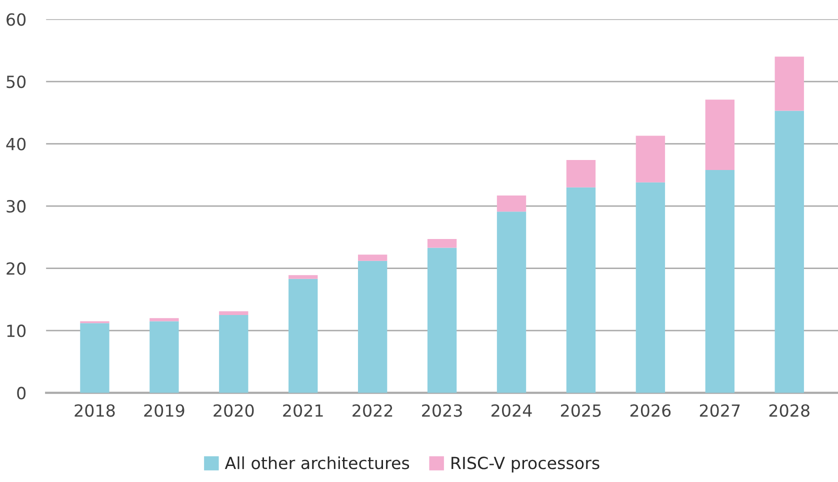  Describe the element at coordinates (526, 464) in the screenshot. I see `legend-label: RISC-V processors` at that location.